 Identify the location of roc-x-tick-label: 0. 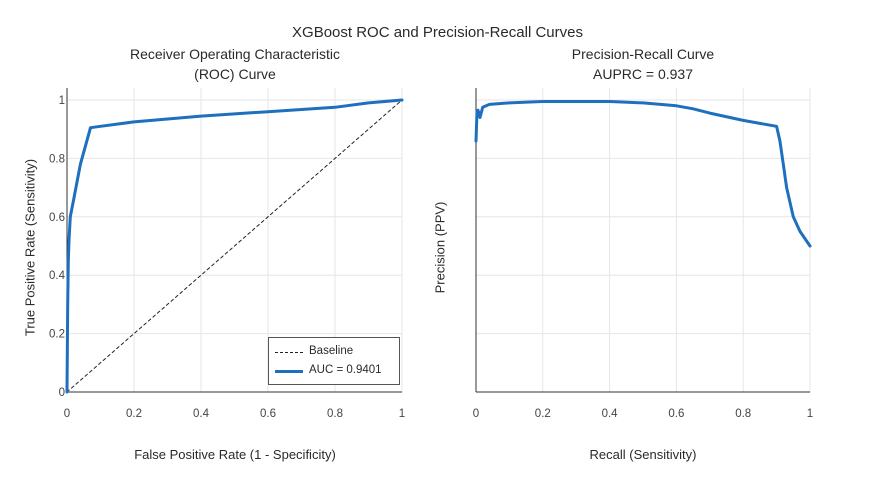
(67, 414).